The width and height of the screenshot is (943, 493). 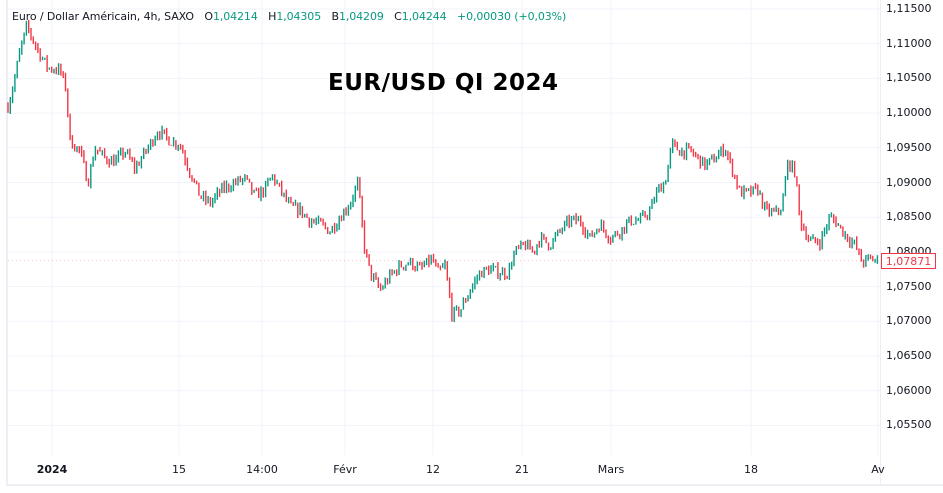 I want to click on time-tick-label: Févr, so click(x=345, y=469).